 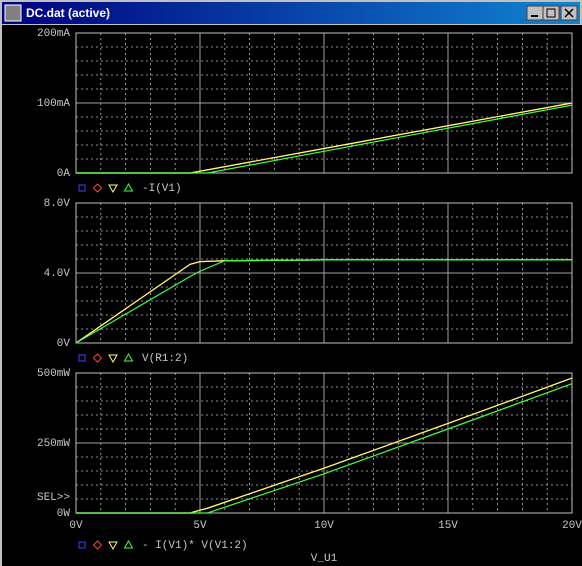 I want to click on y-tick-label: 0W, so click(x=64, y=514).